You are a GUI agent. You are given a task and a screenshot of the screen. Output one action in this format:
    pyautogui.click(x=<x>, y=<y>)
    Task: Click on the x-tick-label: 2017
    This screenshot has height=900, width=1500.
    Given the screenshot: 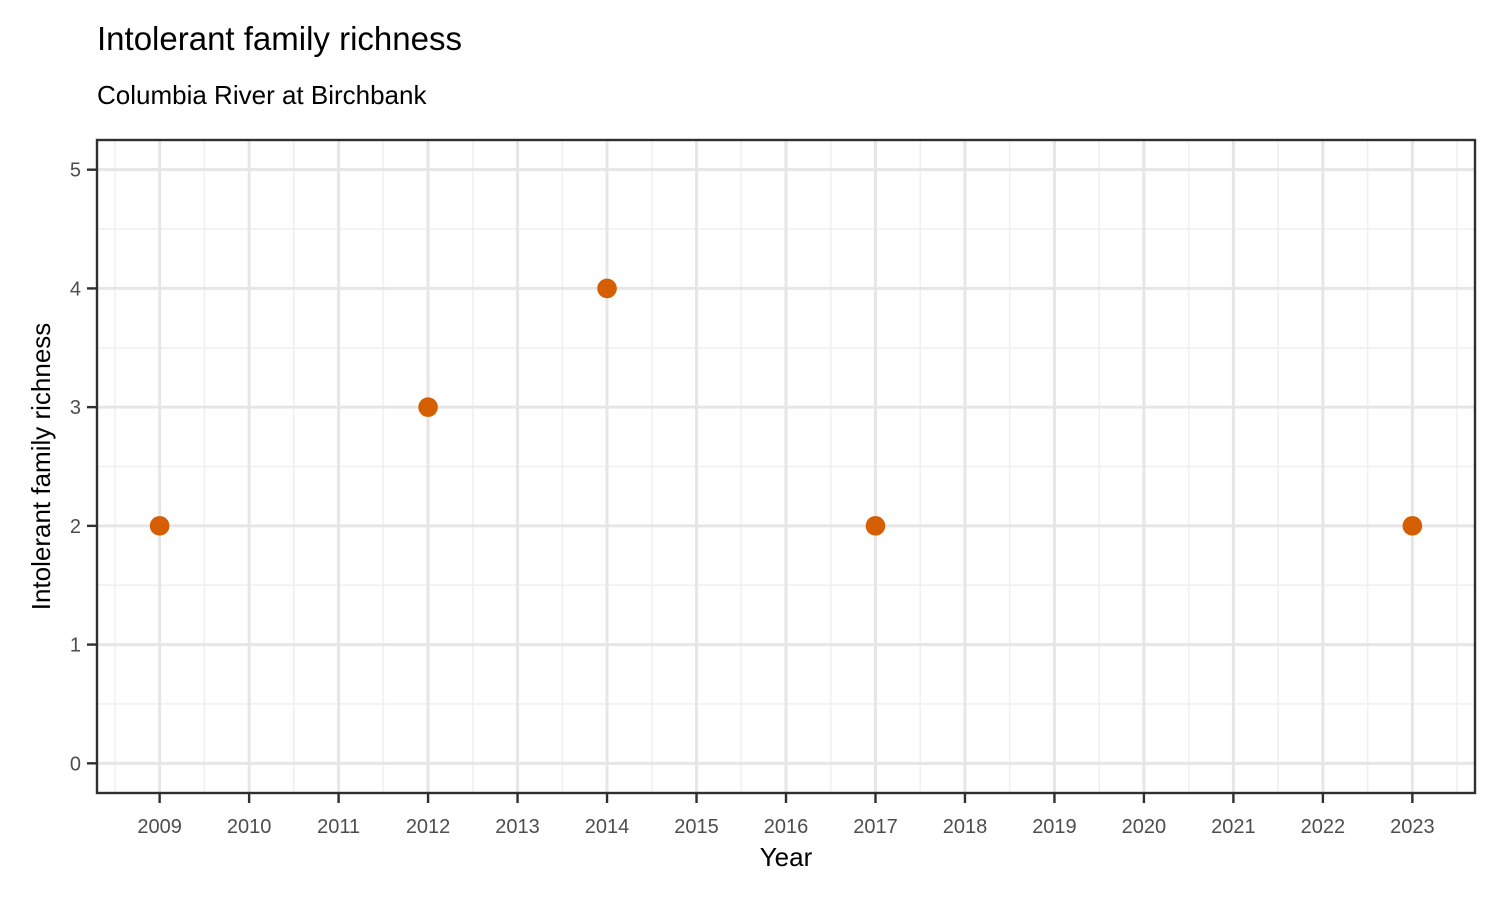 What is the action you would take?
    pyautogui.click(x=875, y=827)
    